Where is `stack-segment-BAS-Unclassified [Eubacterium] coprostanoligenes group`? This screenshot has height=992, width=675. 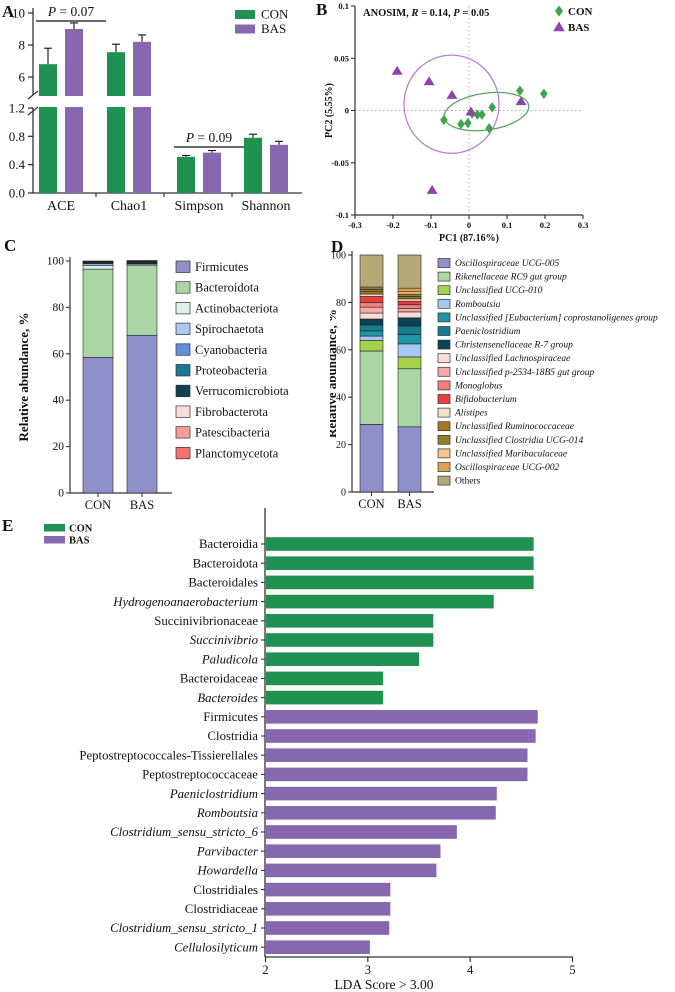 stack-segment-BAS-Unclassified [Eubacterium] coprostanoligenes group is located at coordinates (409, 339).